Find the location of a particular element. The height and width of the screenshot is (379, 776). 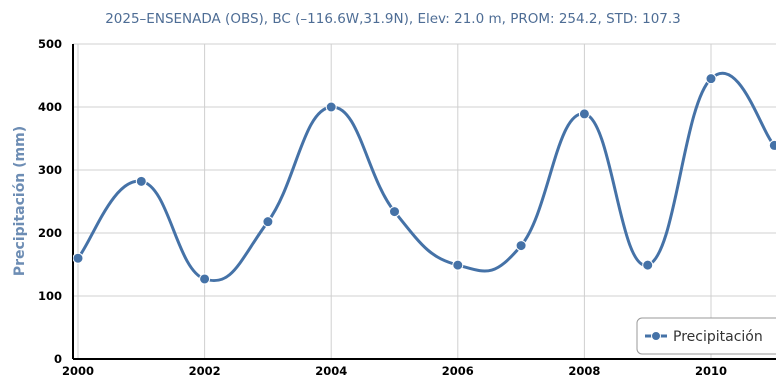

legend-box is located at coordinates (706, 336).